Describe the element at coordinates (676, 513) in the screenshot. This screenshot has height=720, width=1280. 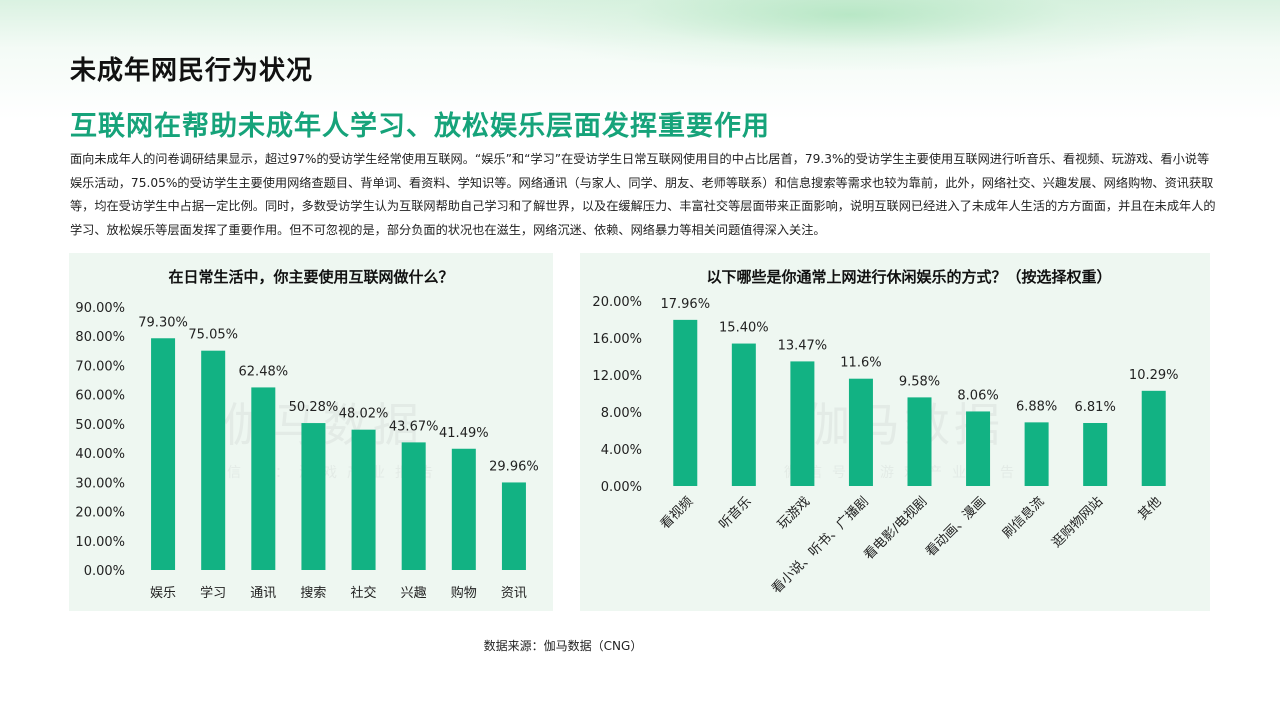
I see `leisure-category-label: 看视频` at that location.